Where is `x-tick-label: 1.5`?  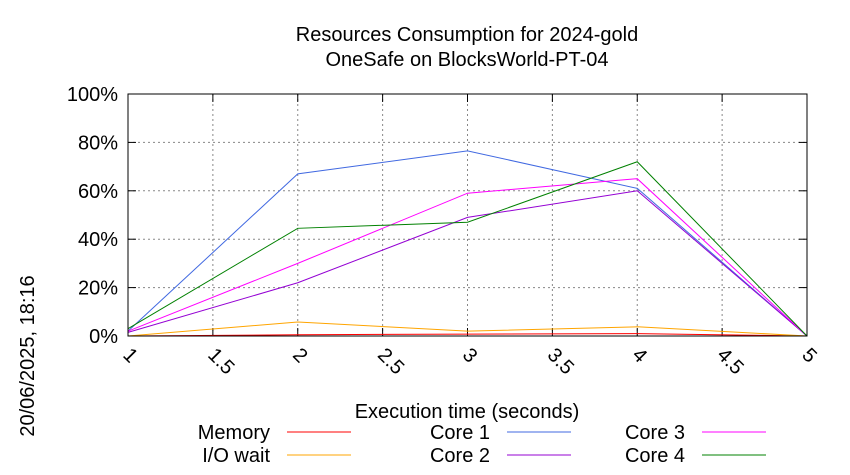 x-tick-label: 1.5 is located at coordinates (220, 361).